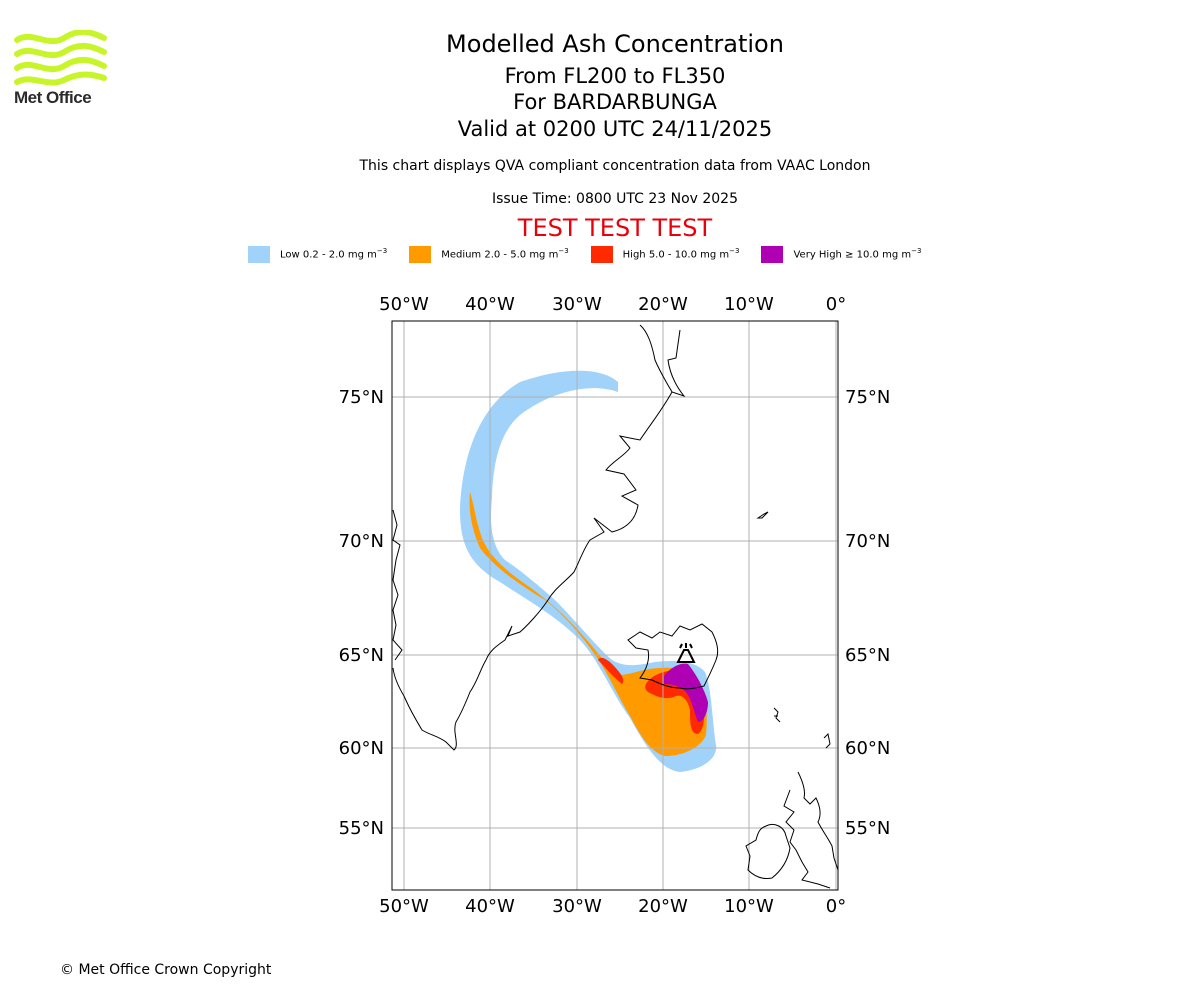  What do you see at coordinates (601, 254) in the screenshot?
I see `legend-swatch-high` at bounding box center [601, 254].